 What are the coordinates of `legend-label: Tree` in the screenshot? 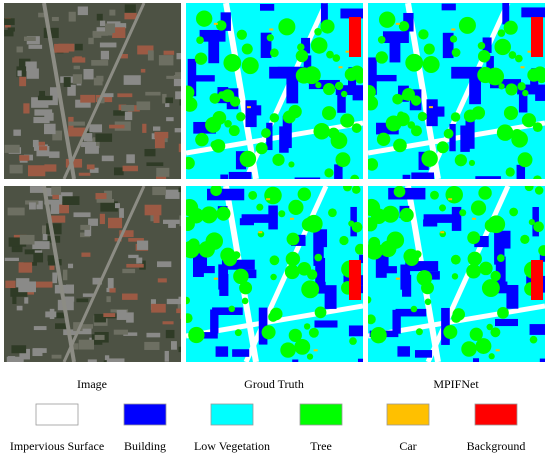 It's located at (321, 446).